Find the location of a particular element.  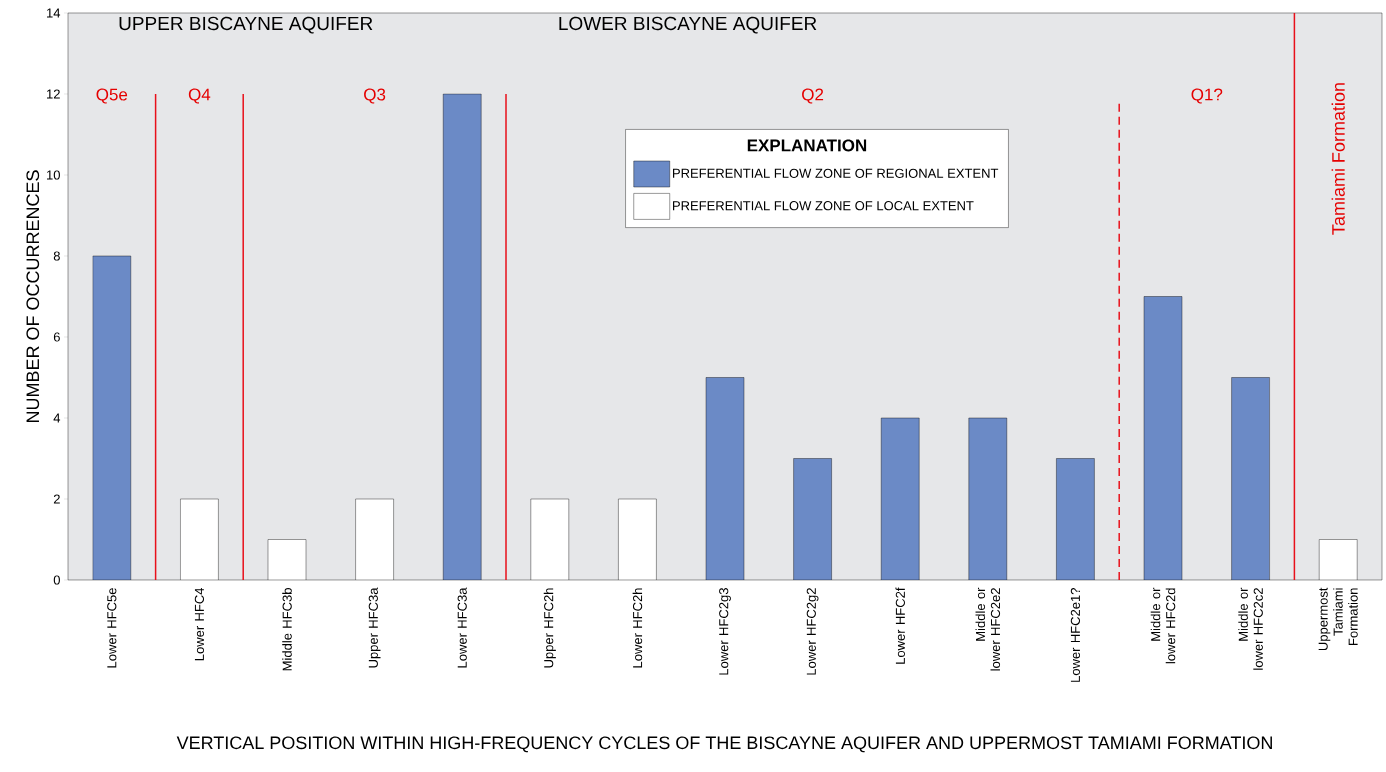

x-tick-label: Middle or lower HFC2c2 is located at coordinates (1250, 628).